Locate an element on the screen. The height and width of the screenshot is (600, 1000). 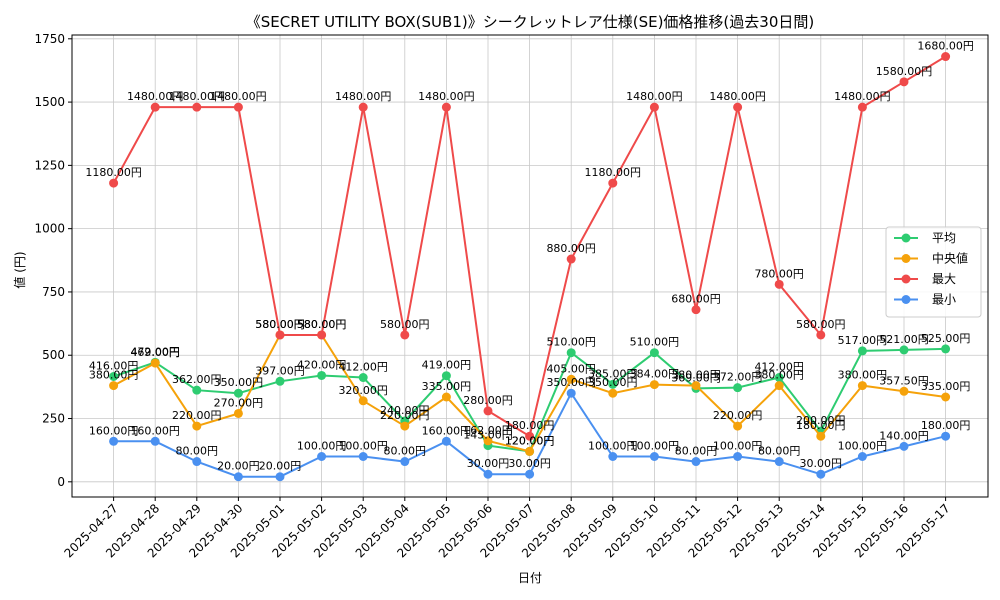
data-label: 469.00円 is located at coordinates (155, 352).